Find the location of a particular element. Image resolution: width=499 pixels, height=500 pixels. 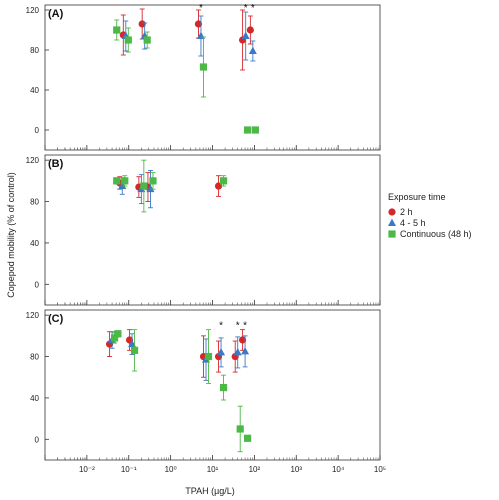

x-axis-title: TPAH (µg/L) is located at coordinates (210, 491).